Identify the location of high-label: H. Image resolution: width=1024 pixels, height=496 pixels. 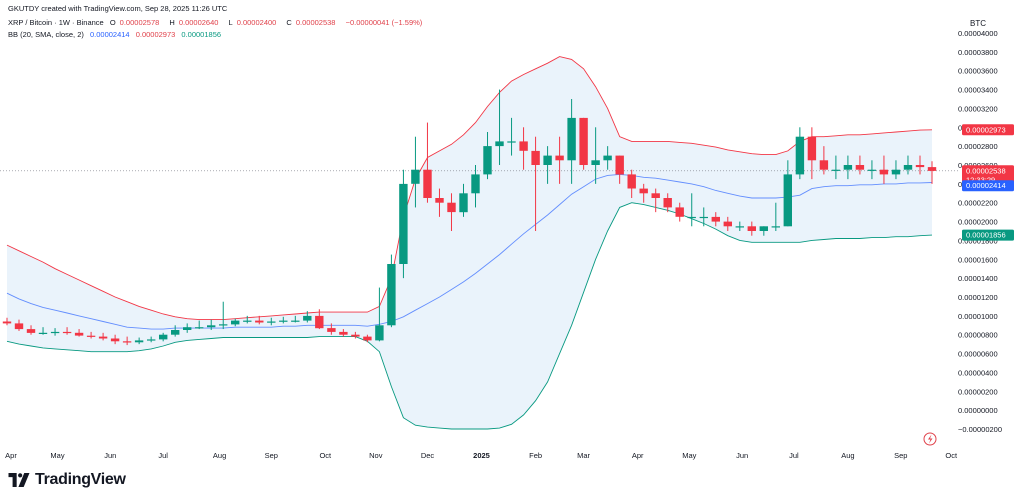
(172, 22).